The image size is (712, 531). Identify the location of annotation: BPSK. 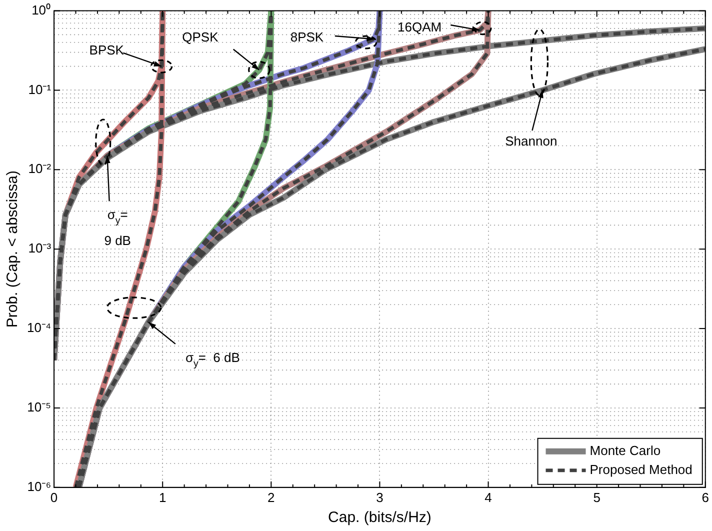
(106, 50).